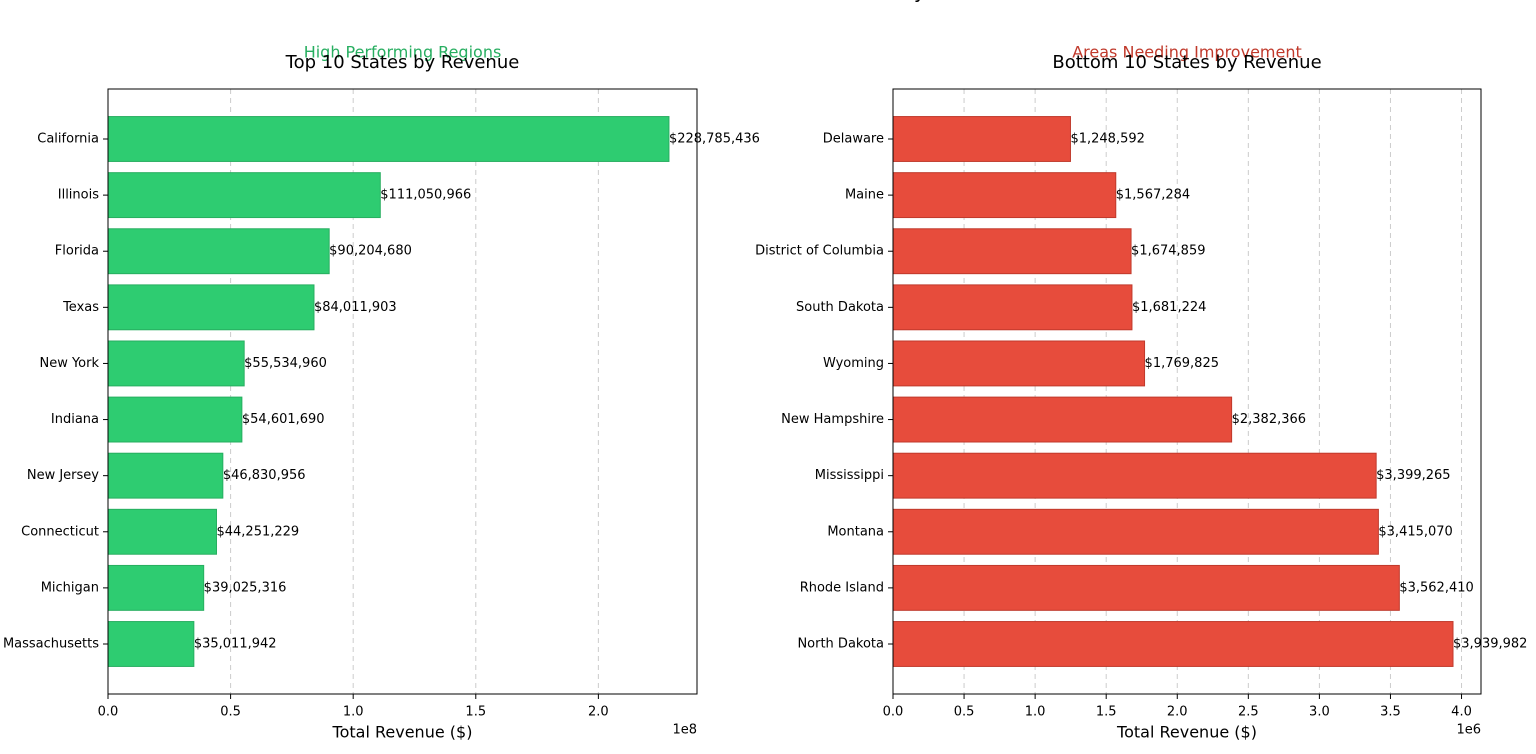  I want to click on x-tick-label: 2.5, so click(1248, 712).